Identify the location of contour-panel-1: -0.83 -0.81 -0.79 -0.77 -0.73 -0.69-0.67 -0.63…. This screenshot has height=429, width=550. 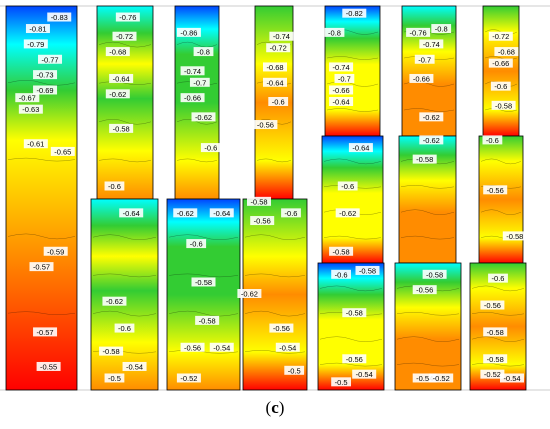
(41, 198).